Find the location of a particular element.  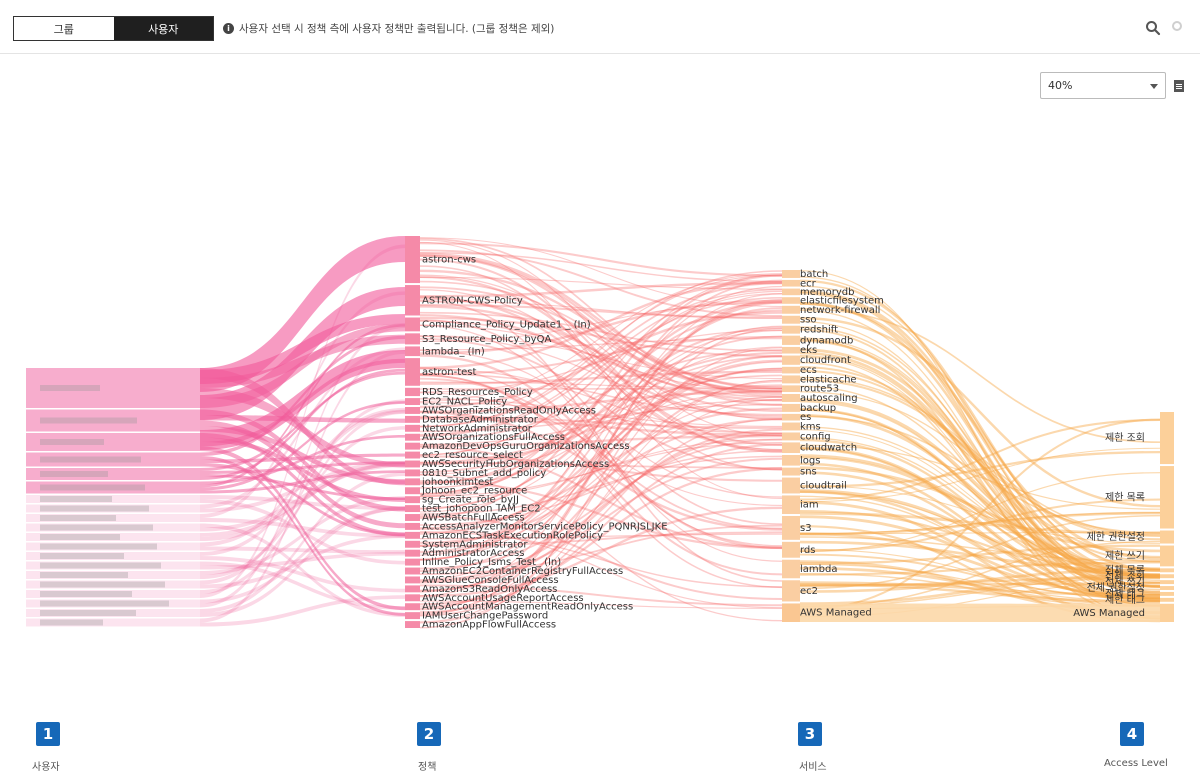

search-icon is located at coordinates (1153, 28).